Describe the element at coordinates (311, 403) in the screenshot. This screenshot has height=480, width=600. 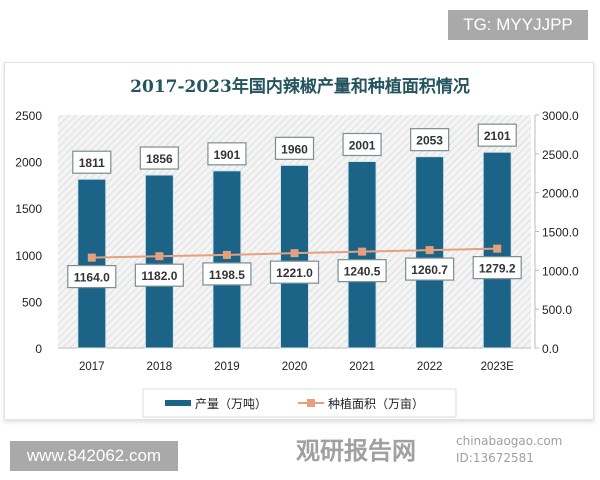
I see `legend-swatch-marker` at that location.